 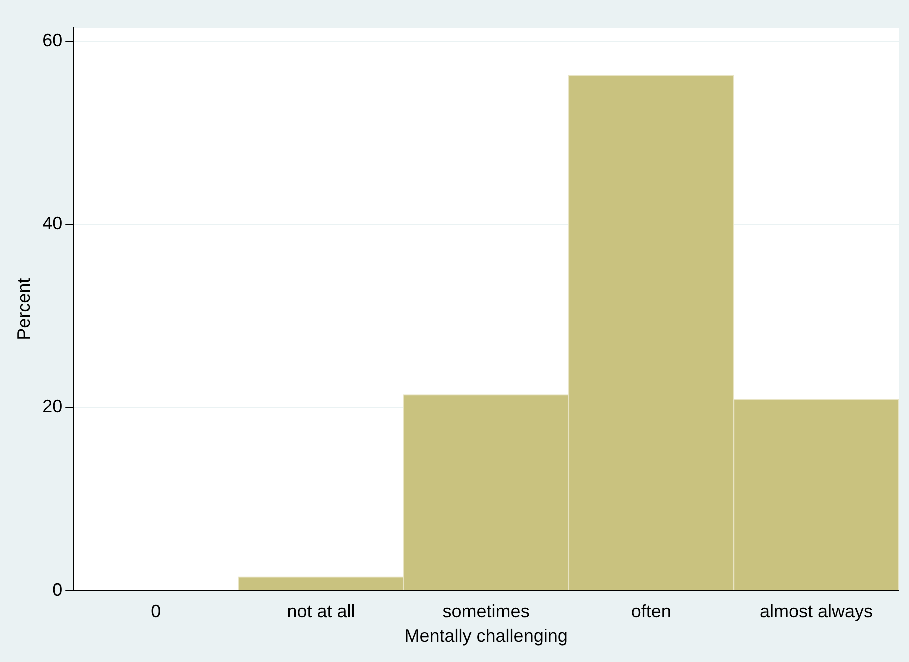 I want to click on y-tick-label: 20, so click(x=52, y=406).